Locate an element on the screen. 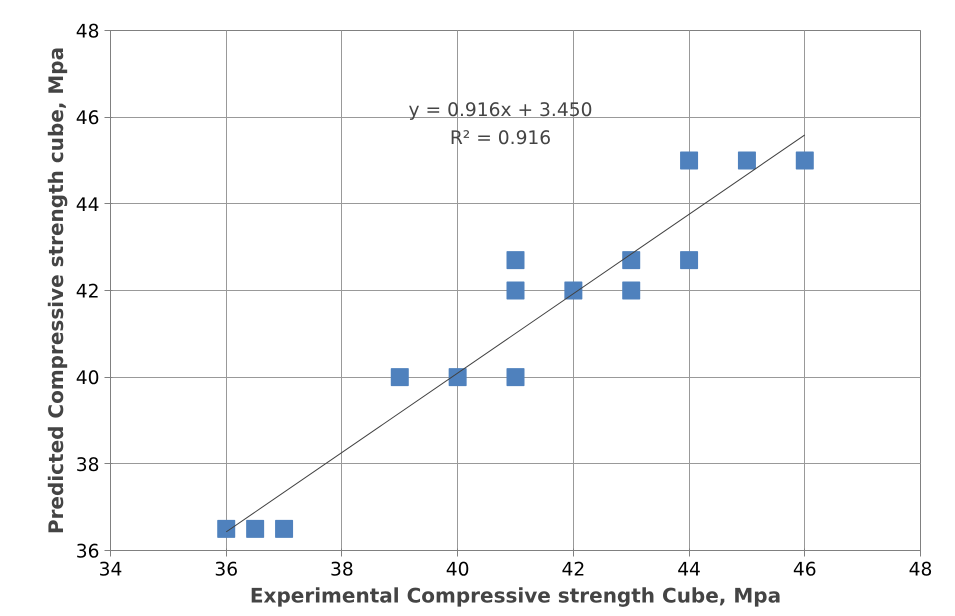  y-tick-label: 40 is located at coordinates (88, 379).